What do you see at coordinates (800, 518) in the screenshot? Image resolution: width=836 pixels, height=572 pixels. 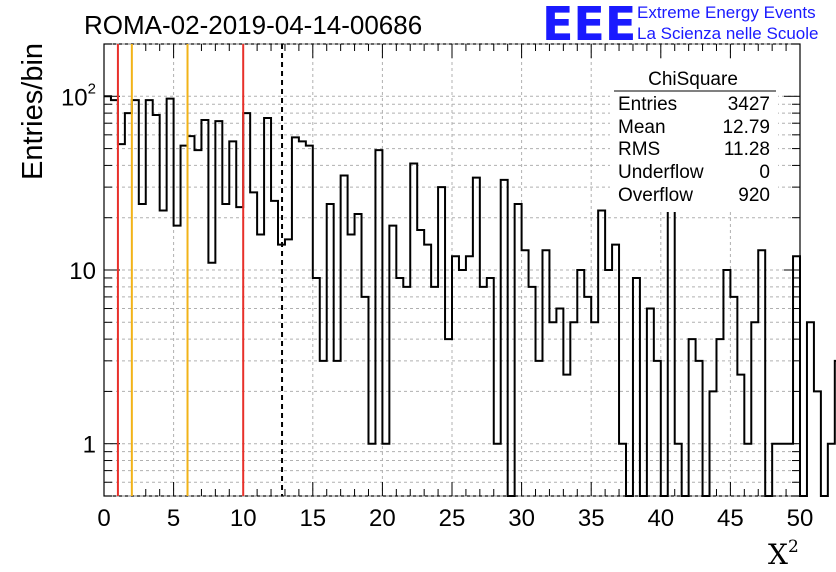 I see `x-tick-label: 50` at bounding box center [800, 518].